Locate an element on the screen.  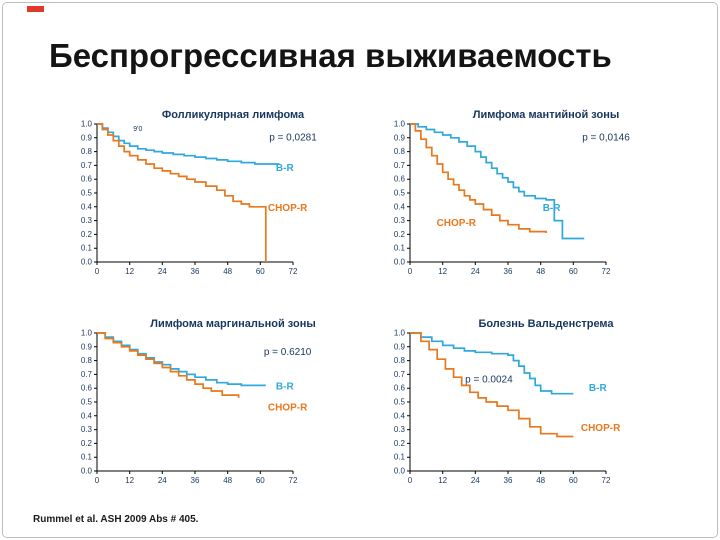
citation: Rummel et al. ASH 2009 Abs # 405. is located at coordinates (116, 519).